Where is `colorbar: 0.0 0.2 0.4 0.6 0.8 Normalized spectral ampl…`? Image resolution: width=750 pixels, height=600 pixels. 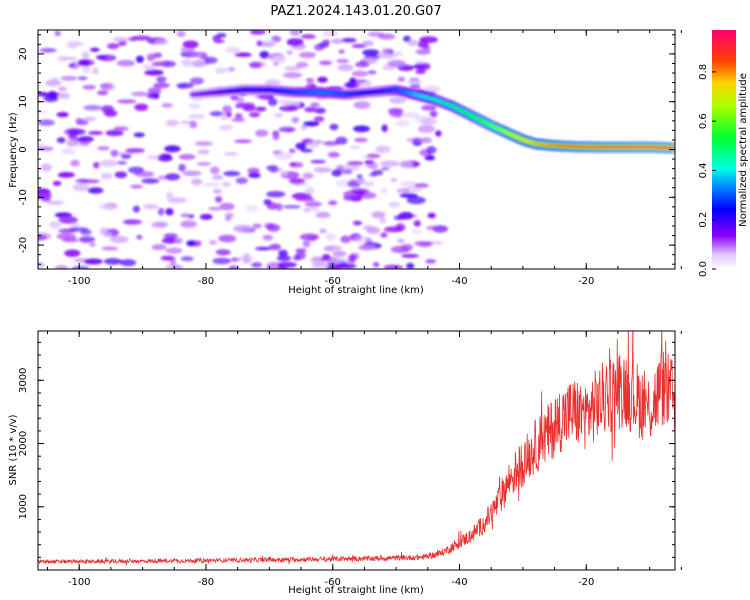
colorbar: 0.0 0.2 0.4 0.6 0.8 Normalized spectral ampl… is located at coordinates (723, 153).